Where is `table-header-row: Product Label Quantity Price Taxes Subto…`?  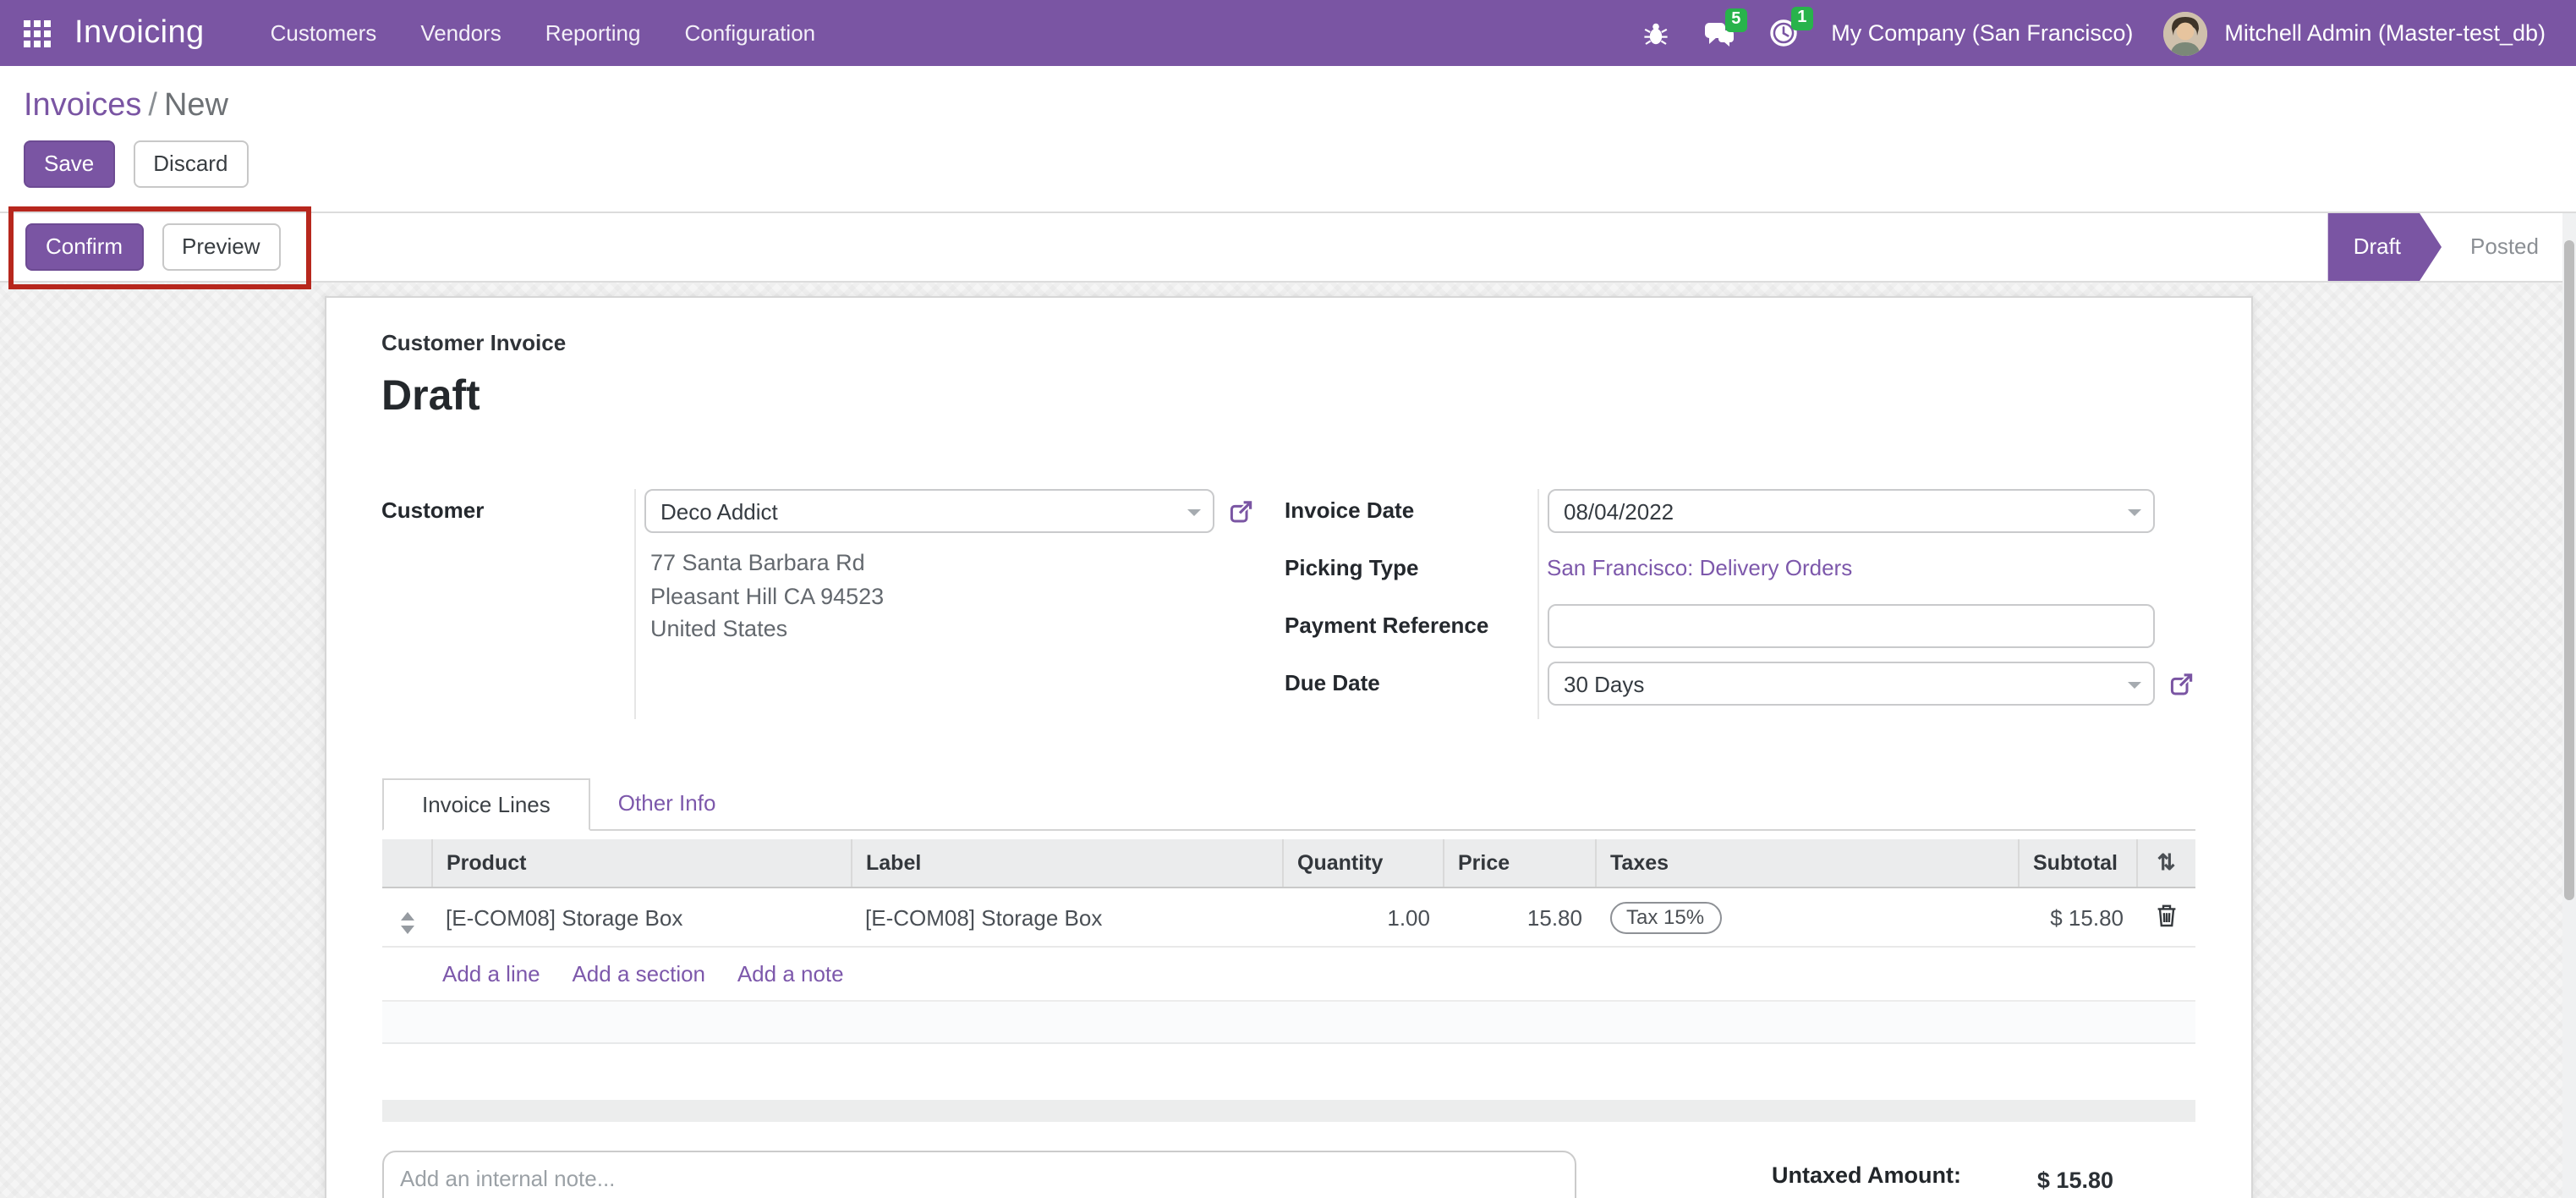
table-header-row: Product Label Quantity Price Taxes Subto… is located at coordinates (1288, 863).